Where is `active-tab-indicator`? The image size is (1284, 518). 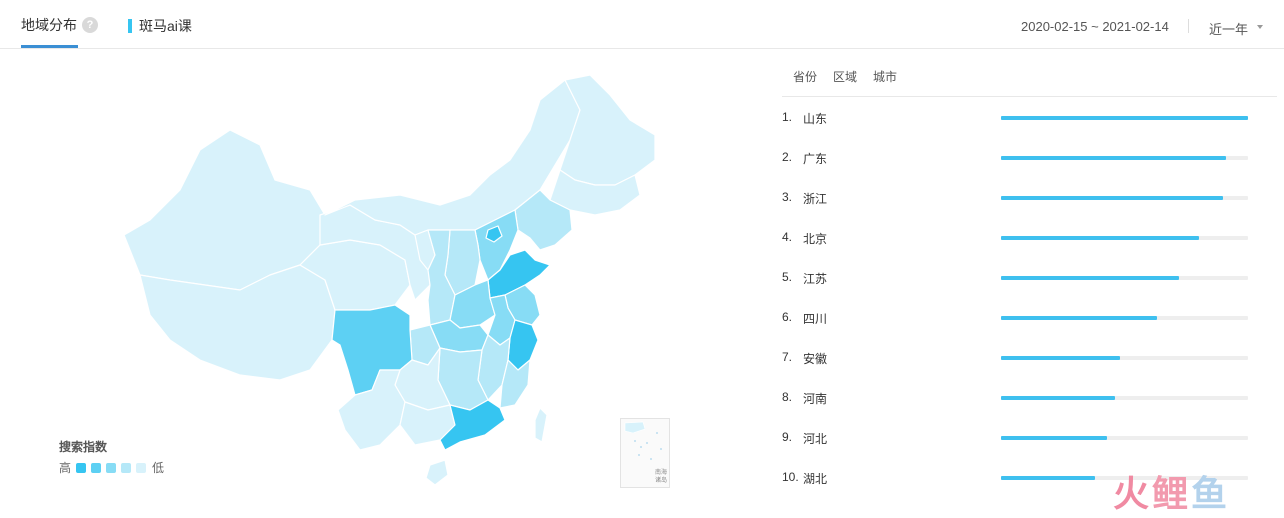 active-tab-indicator is located at coordinates (49, 46).